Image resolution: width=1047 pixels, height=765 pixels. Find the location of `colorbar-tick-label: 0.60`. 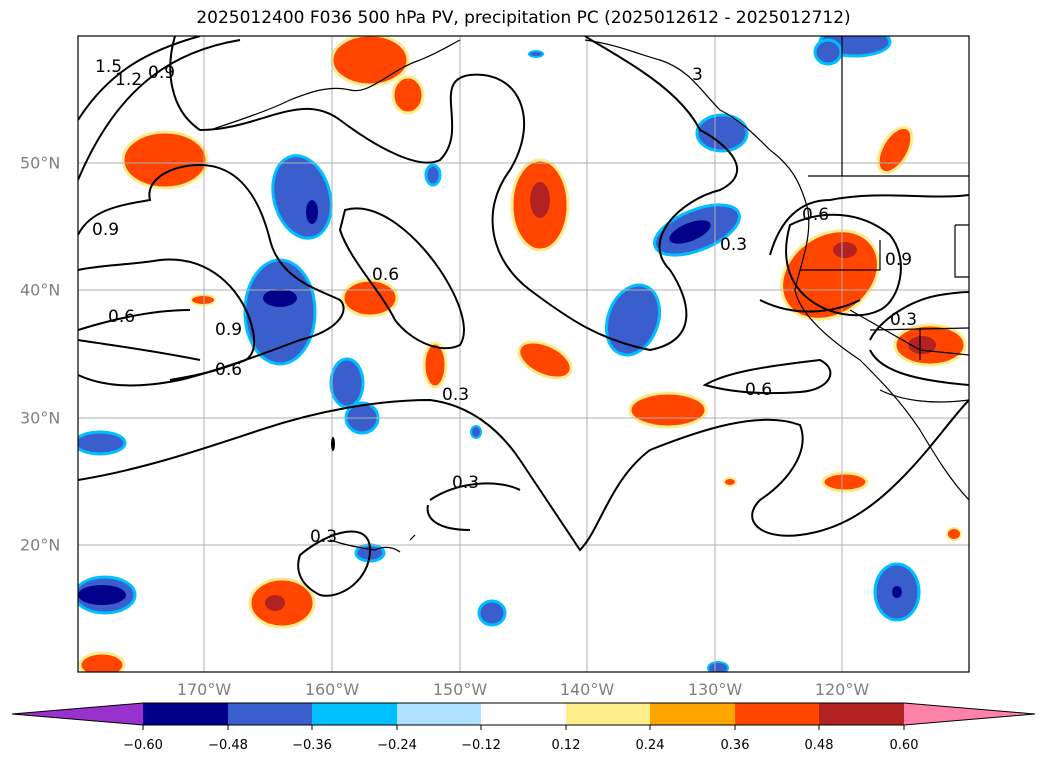

colorbar-tick-label: 0.60 is located at coordinates (904, 745).